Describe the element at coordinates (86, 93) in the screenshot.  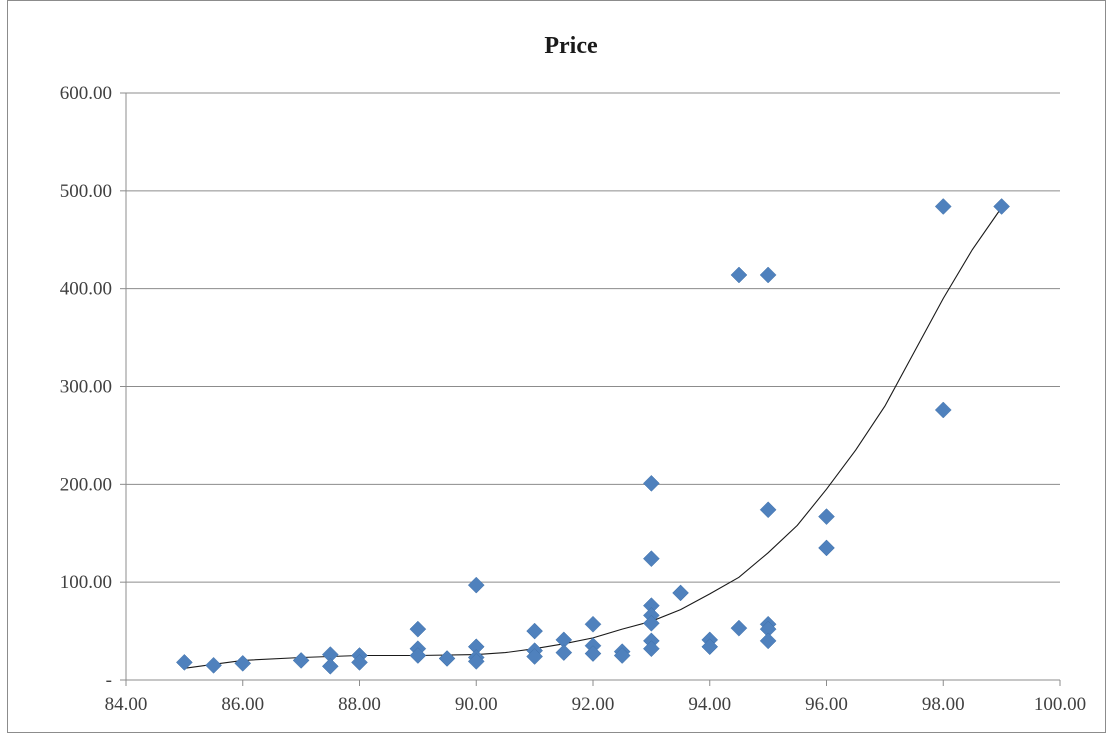
I see `y-tick-label: 600.00` at that location.